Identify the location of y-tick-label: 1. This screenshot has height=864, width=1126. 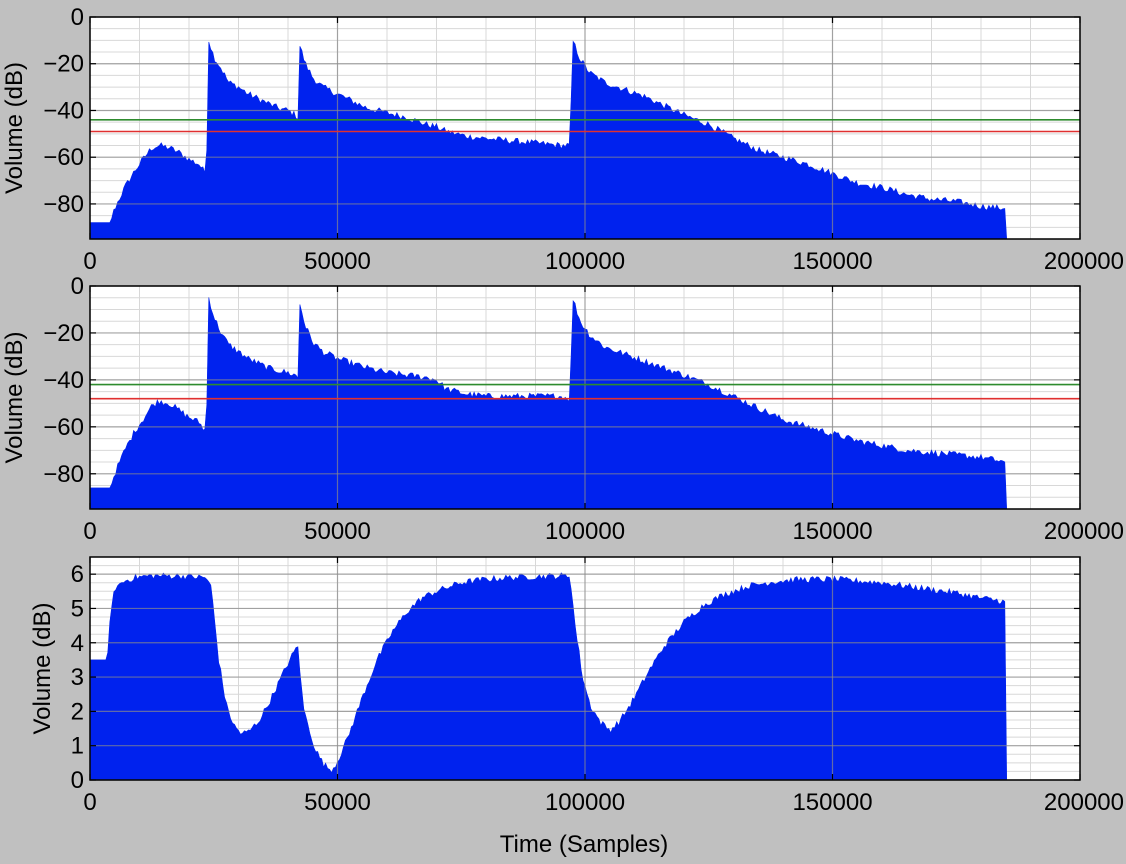
(77, 746).